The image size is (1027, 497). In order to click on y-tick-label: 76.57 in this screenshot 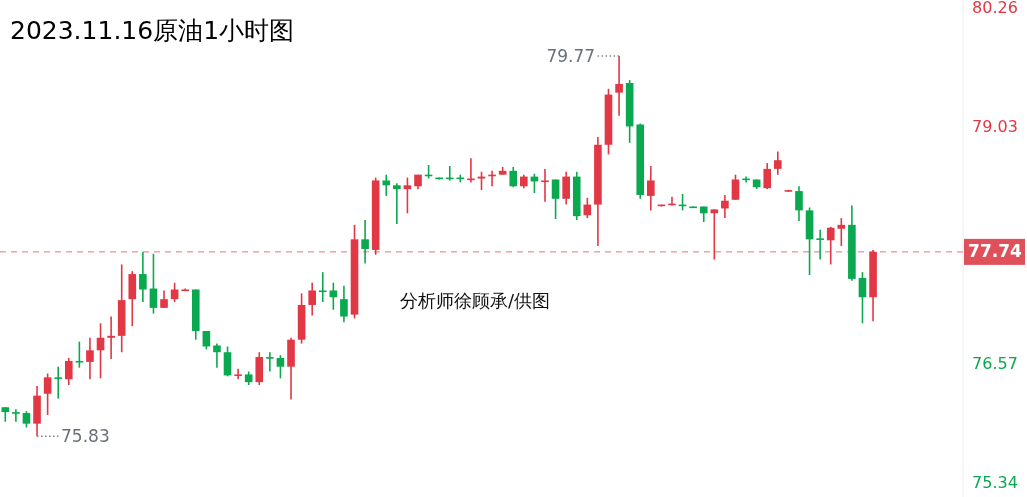, I will do `click(995, 364)`.